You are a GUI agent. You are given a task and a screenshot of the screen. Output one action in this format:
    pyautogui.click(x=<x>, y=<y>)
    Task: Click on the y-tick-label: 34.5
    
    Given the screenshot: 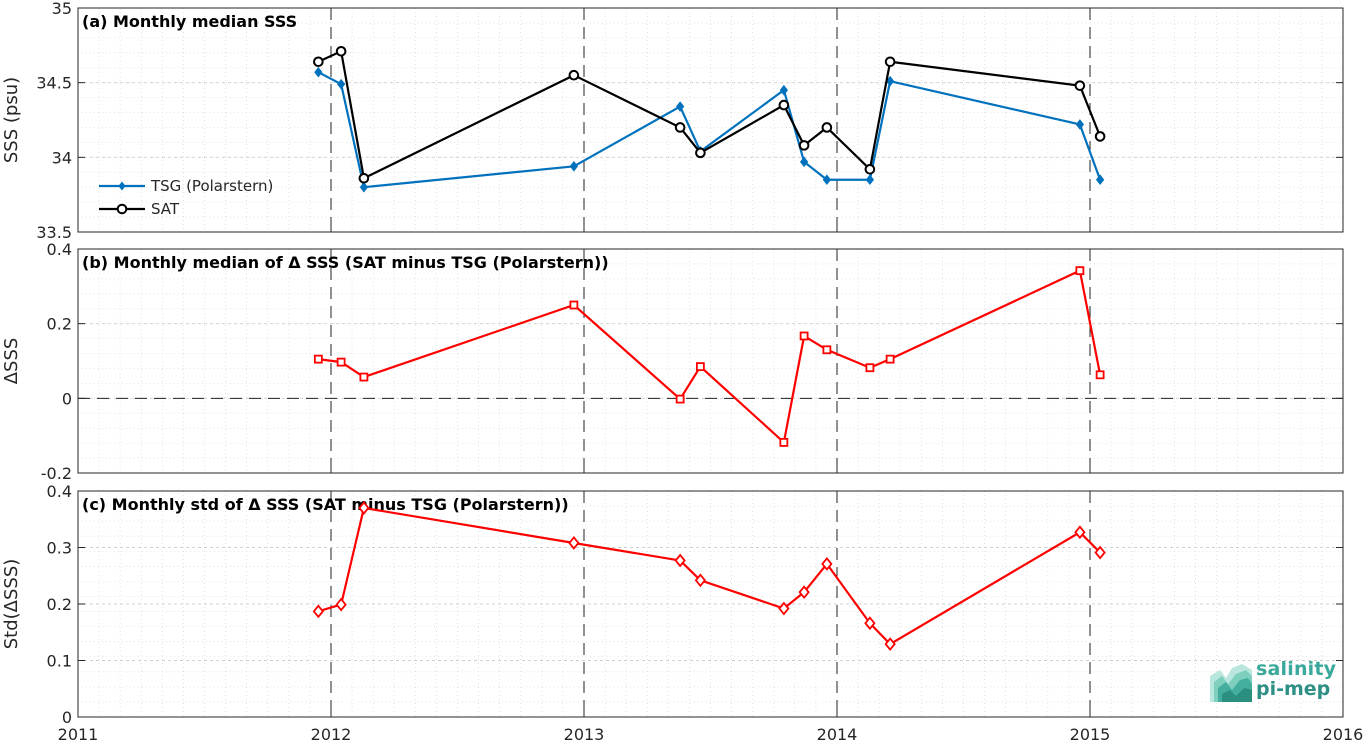 What is the action you would take?
    pyautogui.click(x=54, y=83)
    